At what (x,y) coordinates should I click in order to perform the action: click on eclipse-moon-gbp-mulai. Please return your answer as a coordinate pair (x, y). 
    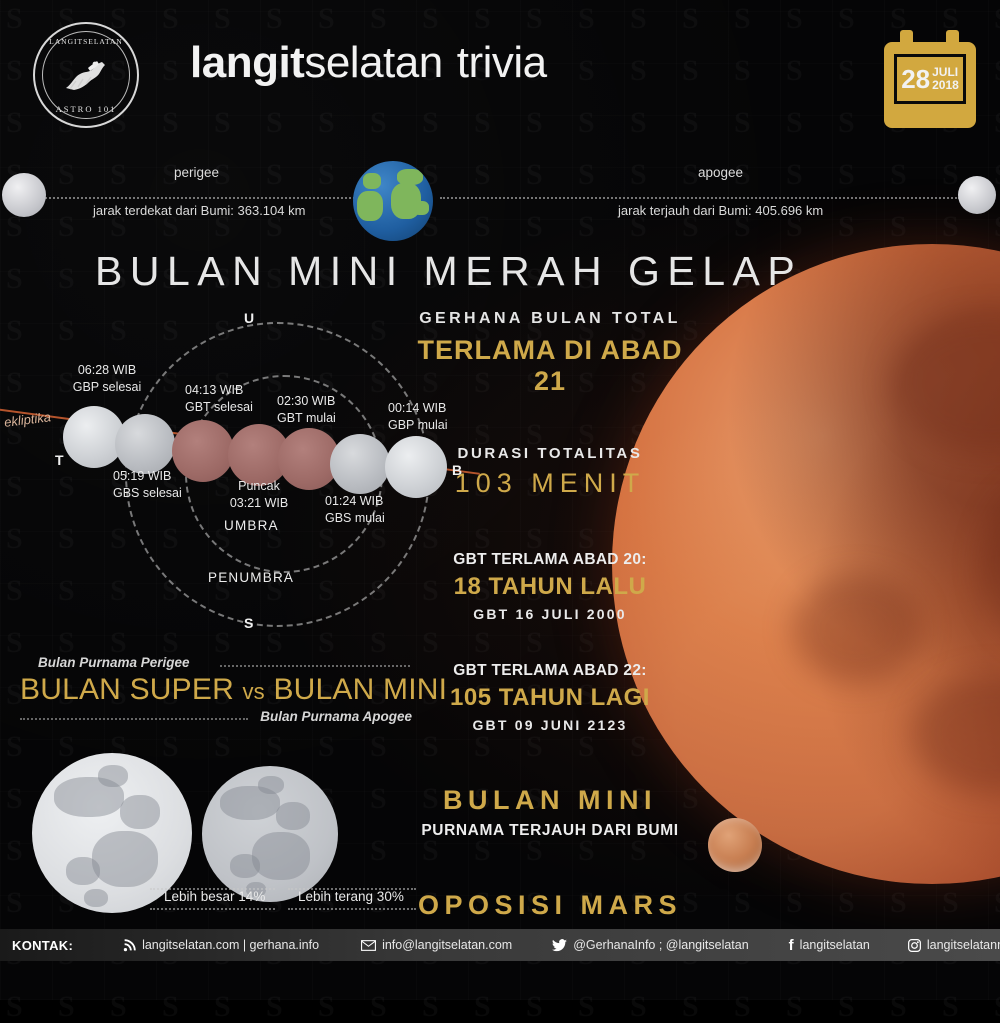
    Looking at the image, I should click on (416, 467).